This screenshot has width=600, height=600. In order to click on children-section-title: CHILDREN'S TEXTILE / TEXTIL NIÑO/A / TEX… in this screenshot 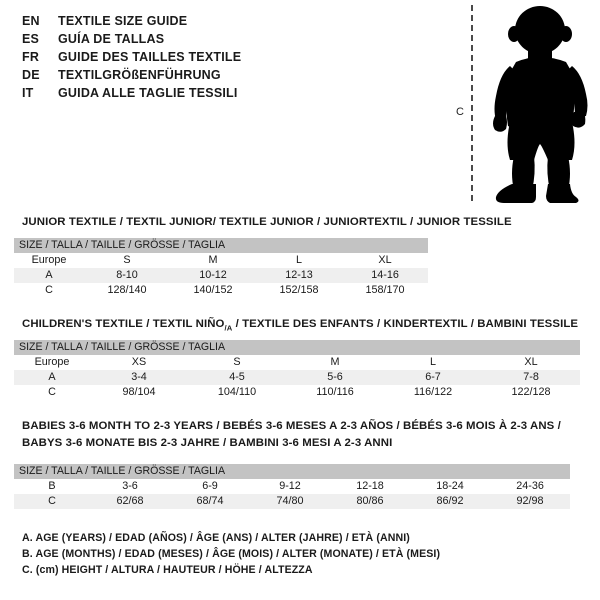, I will do `click(300, 326)`.